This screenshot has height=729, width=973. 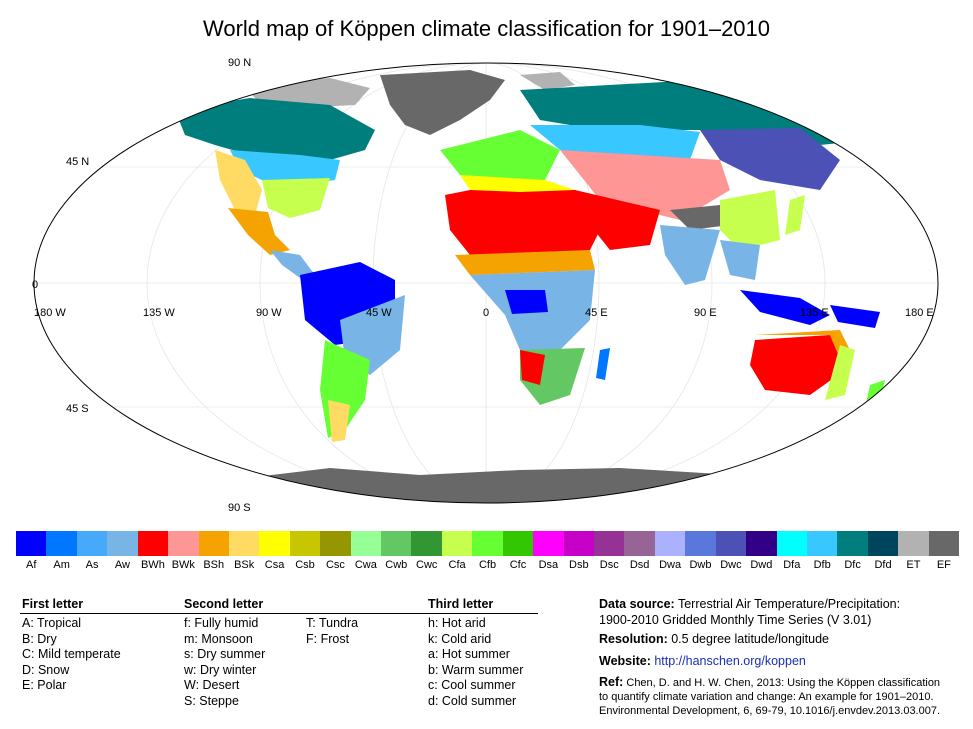 What do you see at coordinates (92, 565) in the screenshot?
I see `legend-code-as: As` at bounding box center [92, 565].